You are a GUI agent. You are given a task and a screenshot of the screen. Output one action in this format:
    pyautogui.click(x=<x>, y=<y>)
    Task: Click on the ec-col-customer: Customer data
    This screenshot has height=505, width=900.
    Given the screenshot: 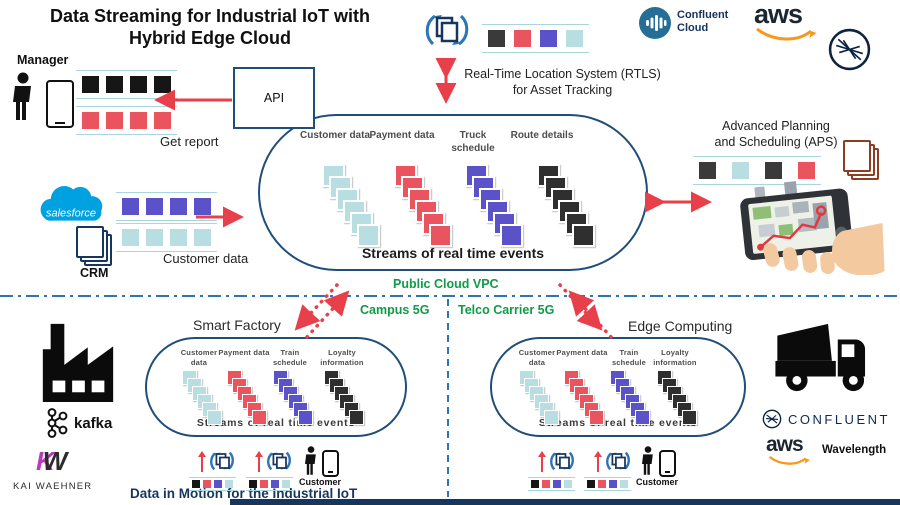 What is the action you would take?
    pyautogui.click(x=537, y=357)
    